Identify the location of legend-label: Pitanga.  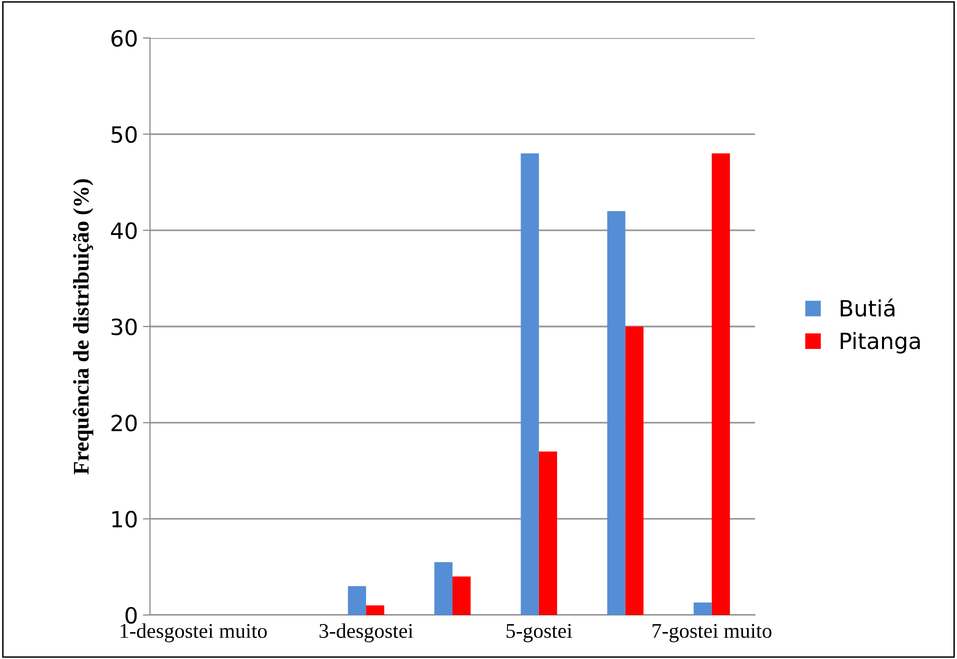
(880, 343).